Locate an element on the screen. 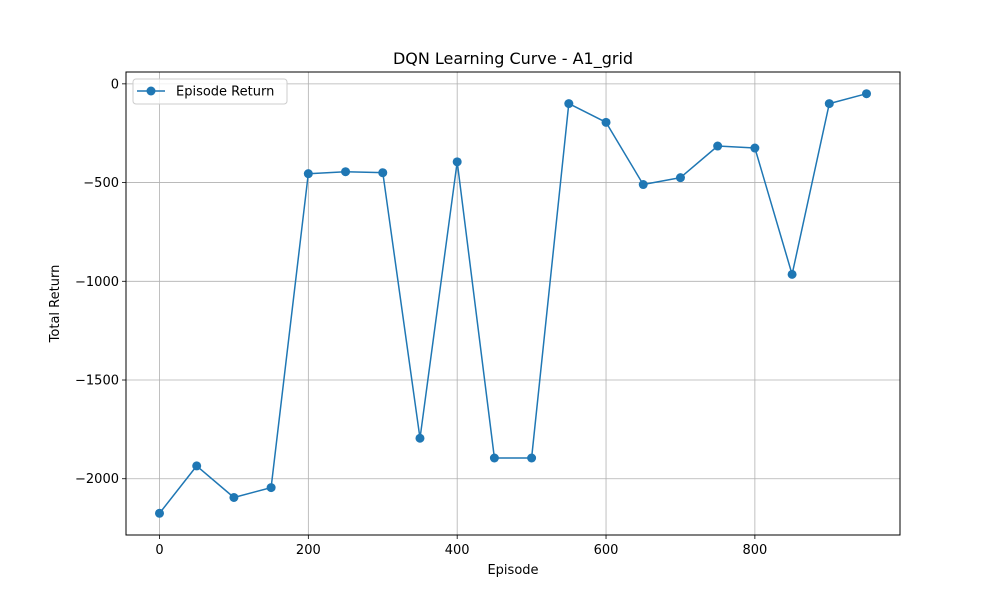 This screenshot has width=1000, height=600. chart-title: DQN Learning Curve - A1_grid is located at coordinates (513, 59).